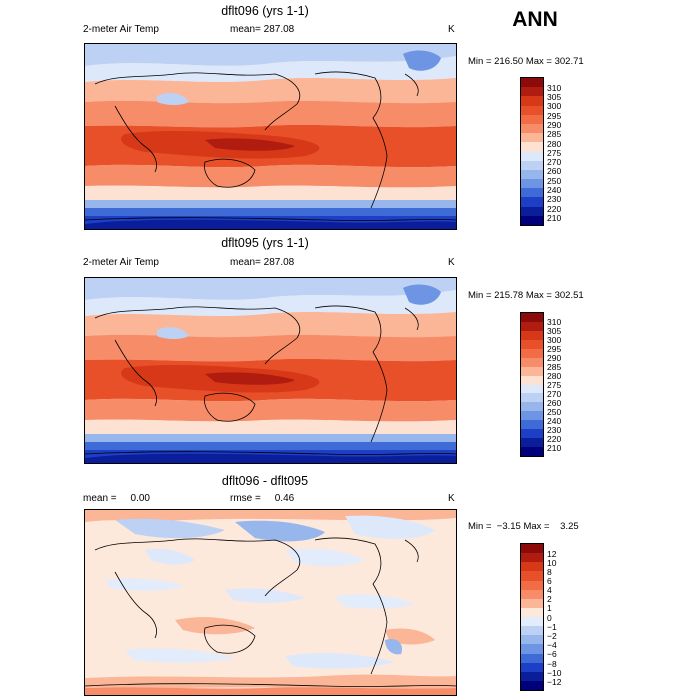 This screenshot has width=700, height=700. What do you see at coordinates (552, 654) in the screenshot?
I see `colorbar-label: −6` at bounding box center [552, 654].